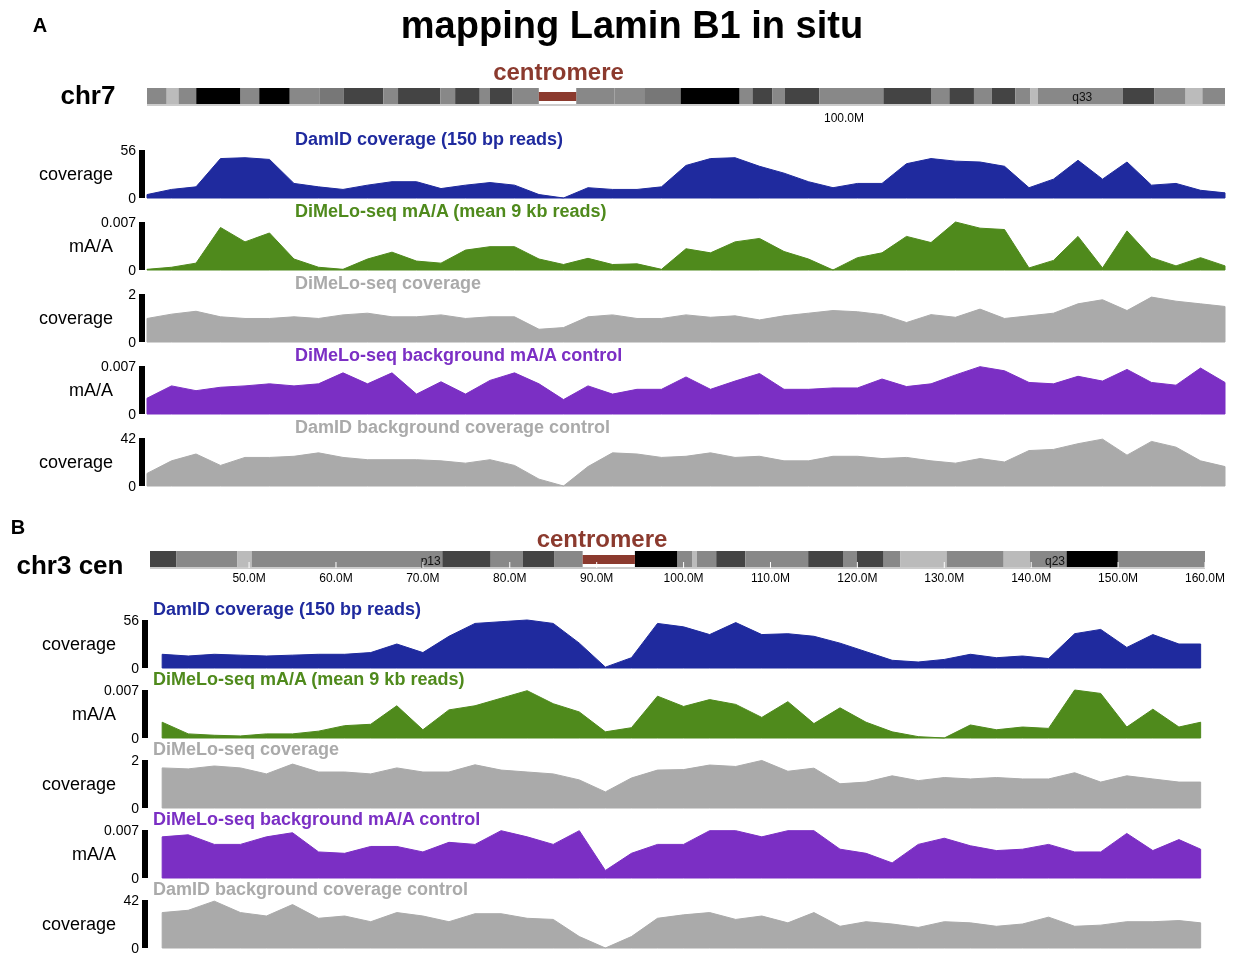 The image size is (1247, 968). Describe the element at coordinates (844, 118) in the screenshot. I see `text: 100.0M` at that location.